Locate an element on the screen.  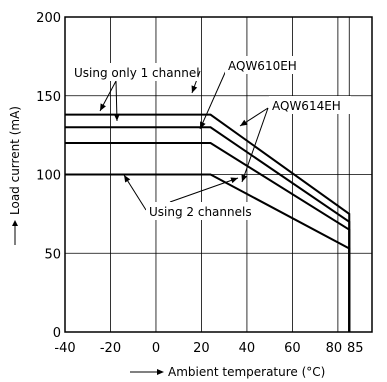
x-tick-label: 40 is located at coordinates (247, 348).